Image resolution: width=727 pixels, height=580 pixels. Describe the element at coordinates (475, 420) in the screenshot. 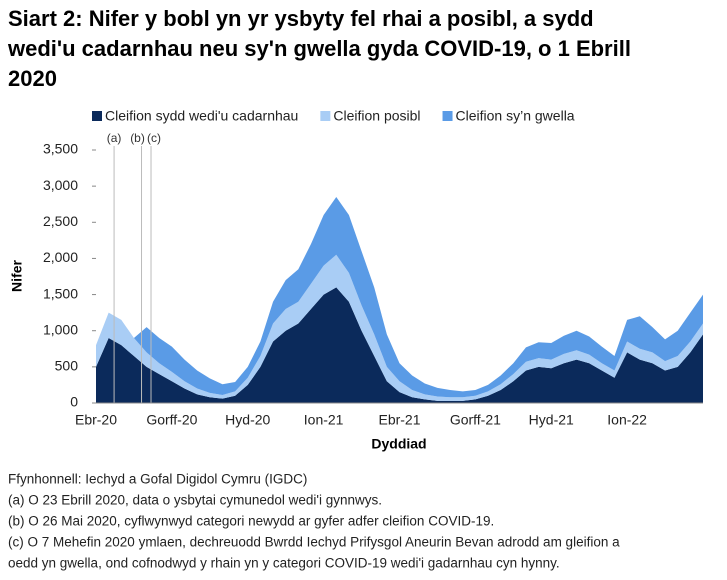

I see `x-tick-label: Gorff-21` at that location.